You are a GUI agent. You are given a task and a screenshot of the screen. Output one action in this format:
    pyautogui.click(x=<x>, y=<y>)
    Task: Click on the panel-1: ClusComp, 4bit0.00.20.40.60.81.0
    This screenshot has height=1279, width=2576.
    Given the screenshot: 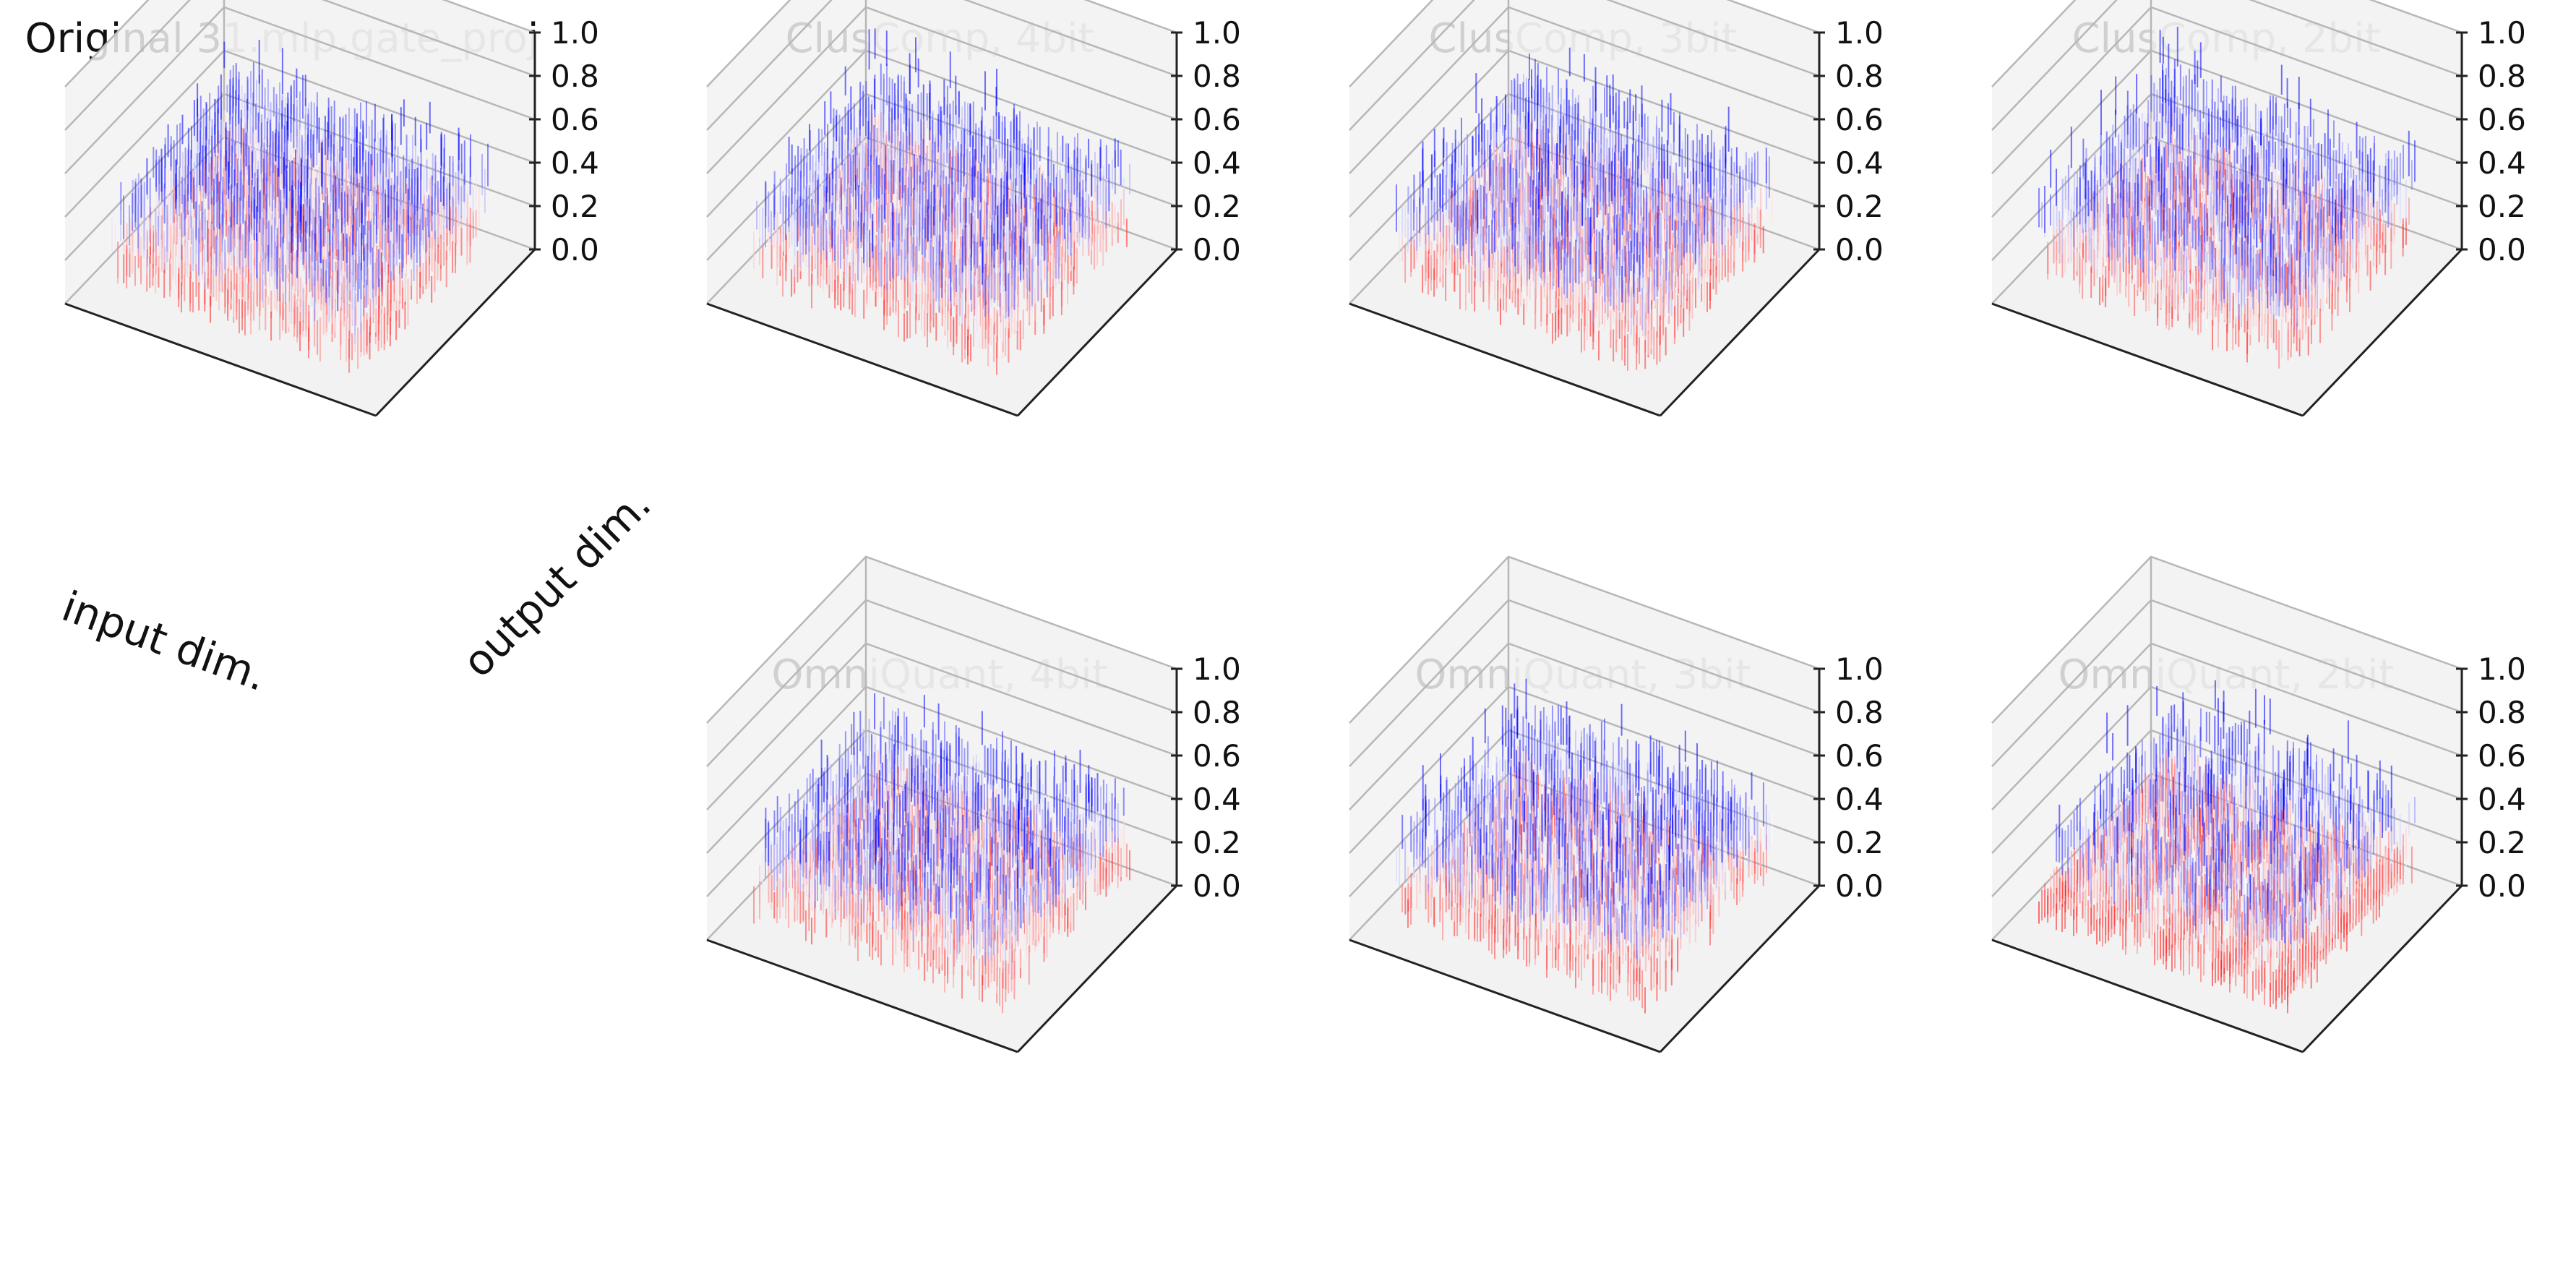 What is the action you would take?
    pyautogui.click(x=974, y=208)
    